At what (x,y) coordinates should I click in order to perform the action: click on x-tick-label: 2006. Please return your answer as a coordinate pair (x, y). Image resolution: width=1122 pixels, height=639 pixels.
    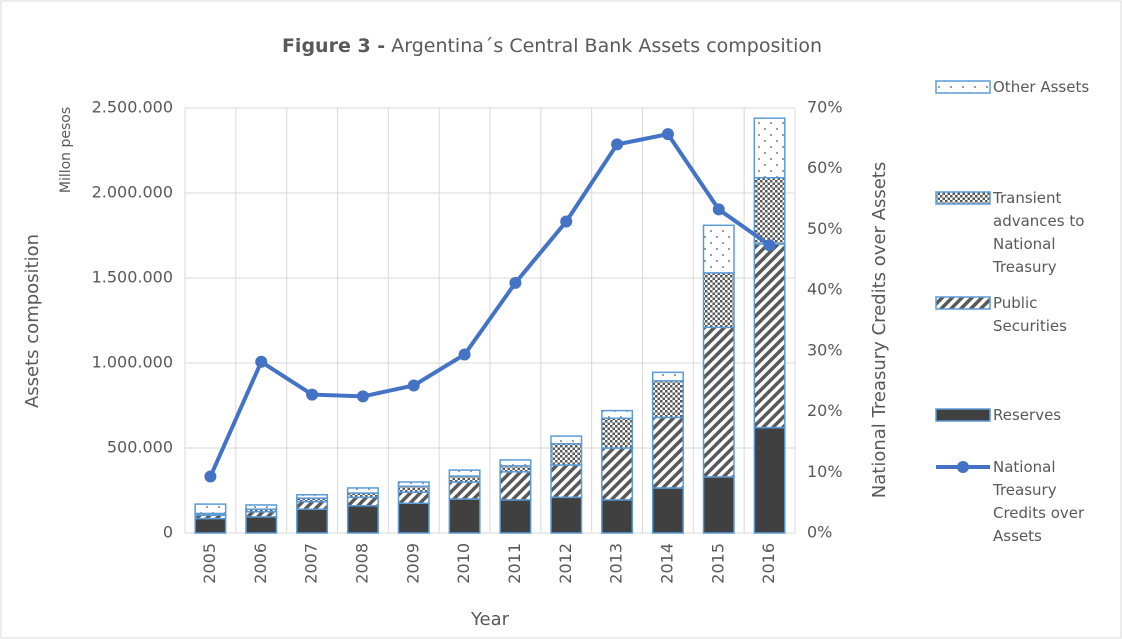
    Looking at the image, I should click on (260, 563).